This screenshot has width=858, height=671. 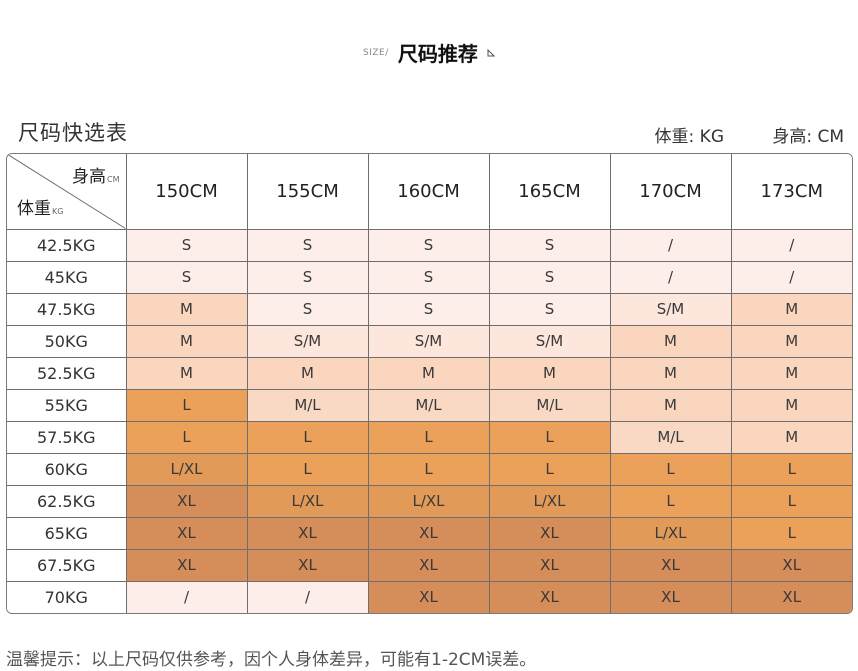 What do you see at coordinates (307, 192) in the screenshot?
I see `height-column-header: 155CM` at bounding box center [307, 192].